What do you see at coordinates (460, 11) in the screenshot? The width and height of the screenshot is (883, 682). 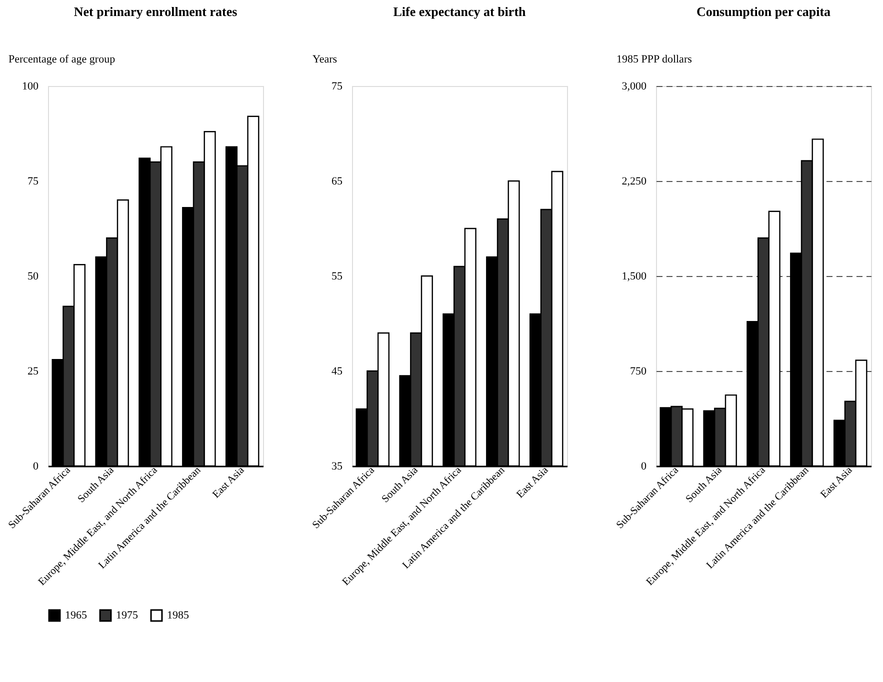 I see `chart-title: Life expectancy at birth` at bounding box center [460, 11].